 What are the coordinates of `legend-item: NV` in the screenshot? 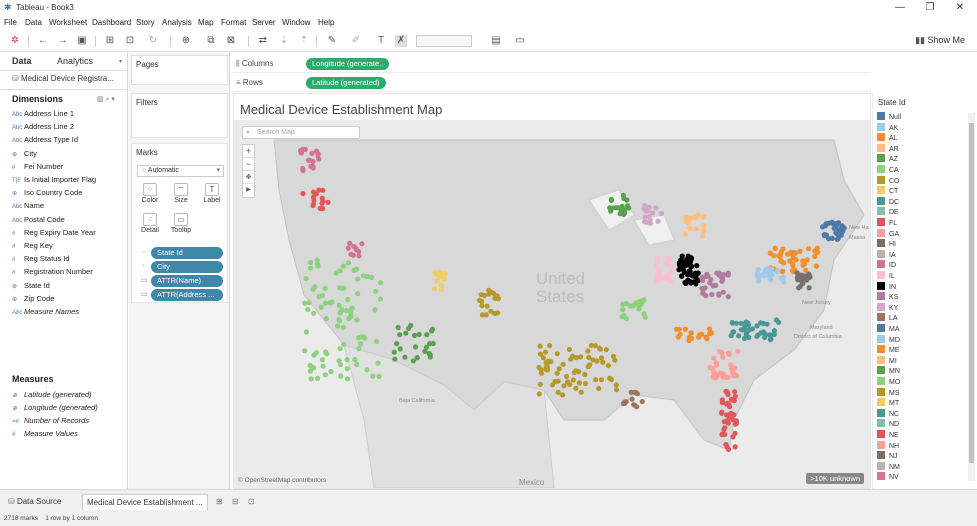 It's located at (888, 477).